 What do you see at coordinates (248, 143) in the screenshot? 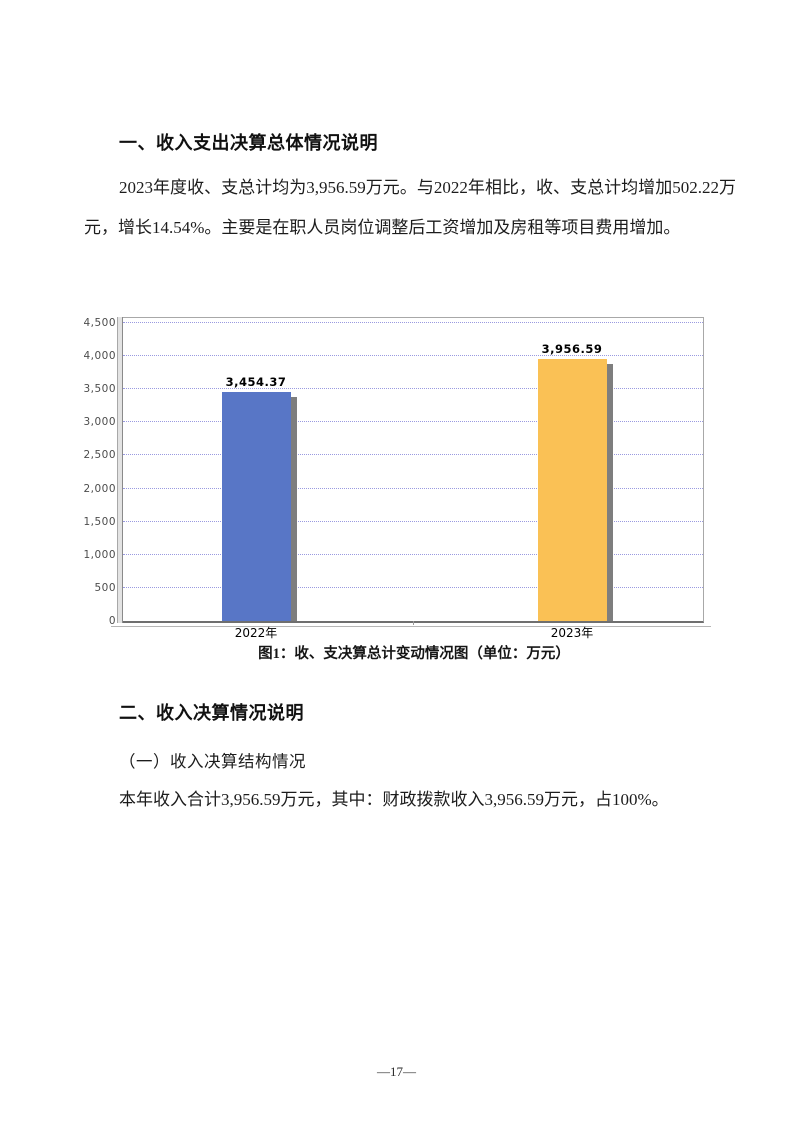
I see `section1-heading: 一、收入支出决算总体情况说明` at bounding box center [248, 143].